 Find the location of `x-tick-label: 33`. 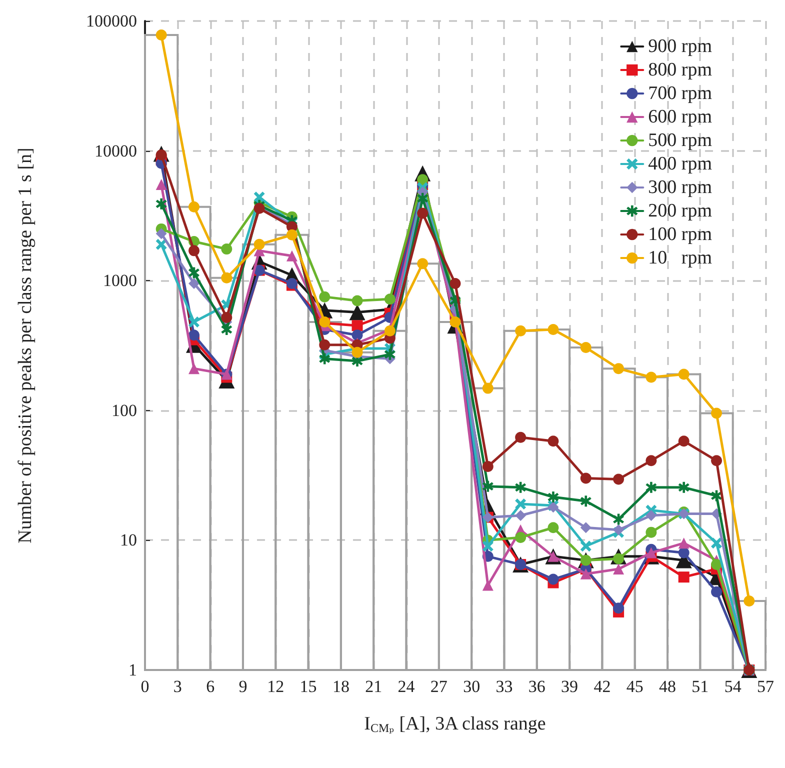

x-tick-label: 33 is located at coordinates (504, 686).